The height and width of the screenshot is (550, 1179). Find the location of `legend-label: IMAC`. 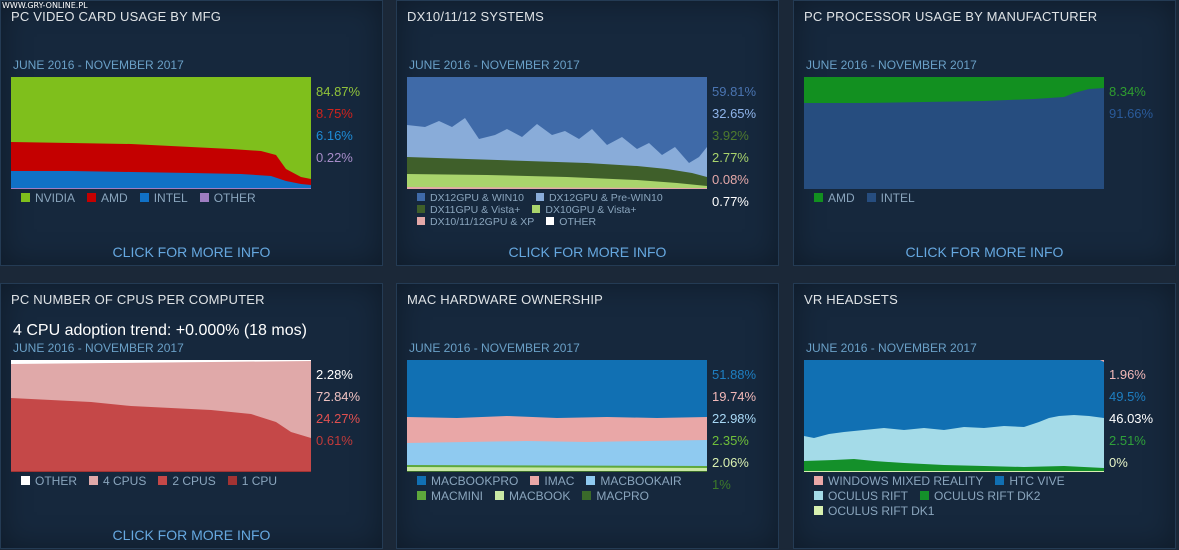

legend-label: IMAC is located at coordinates (559, 481).